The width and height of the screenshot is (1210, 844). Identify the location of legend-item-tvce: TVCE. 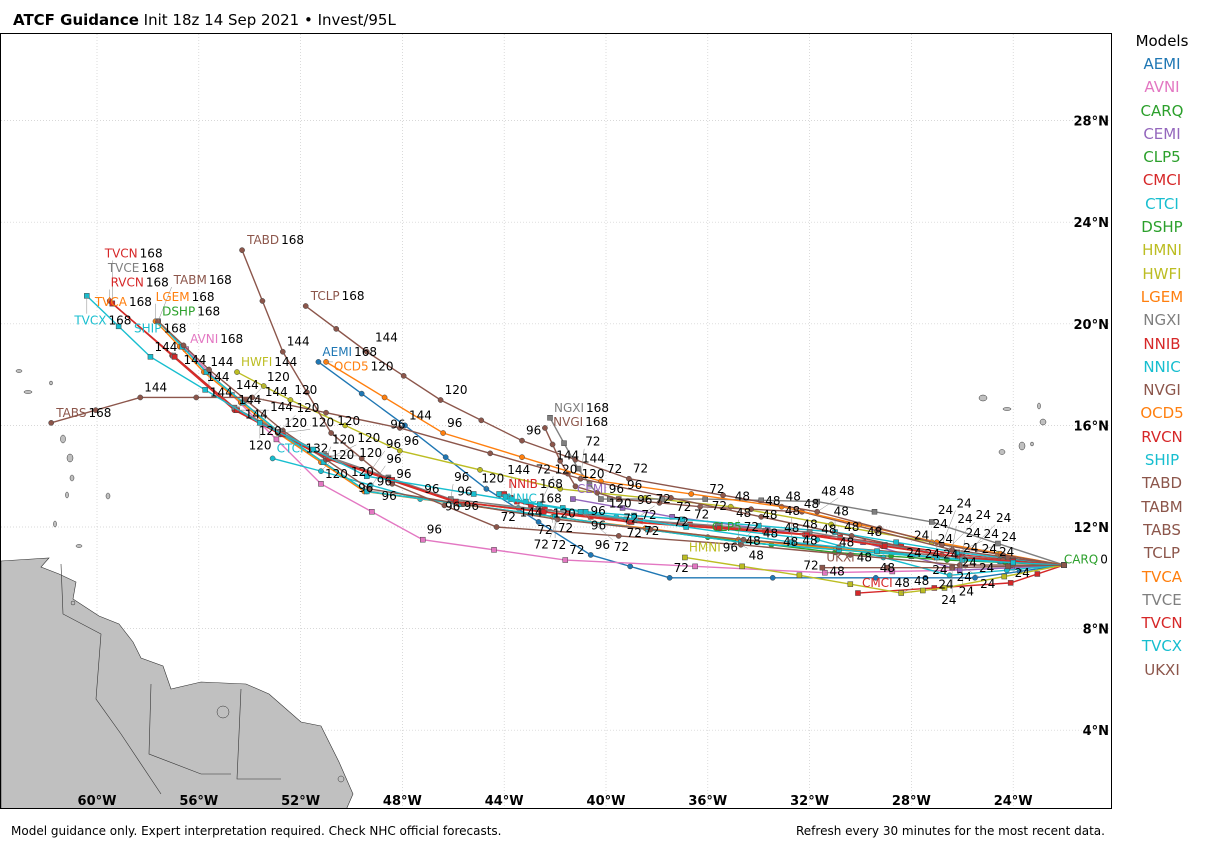
(1162, 599).